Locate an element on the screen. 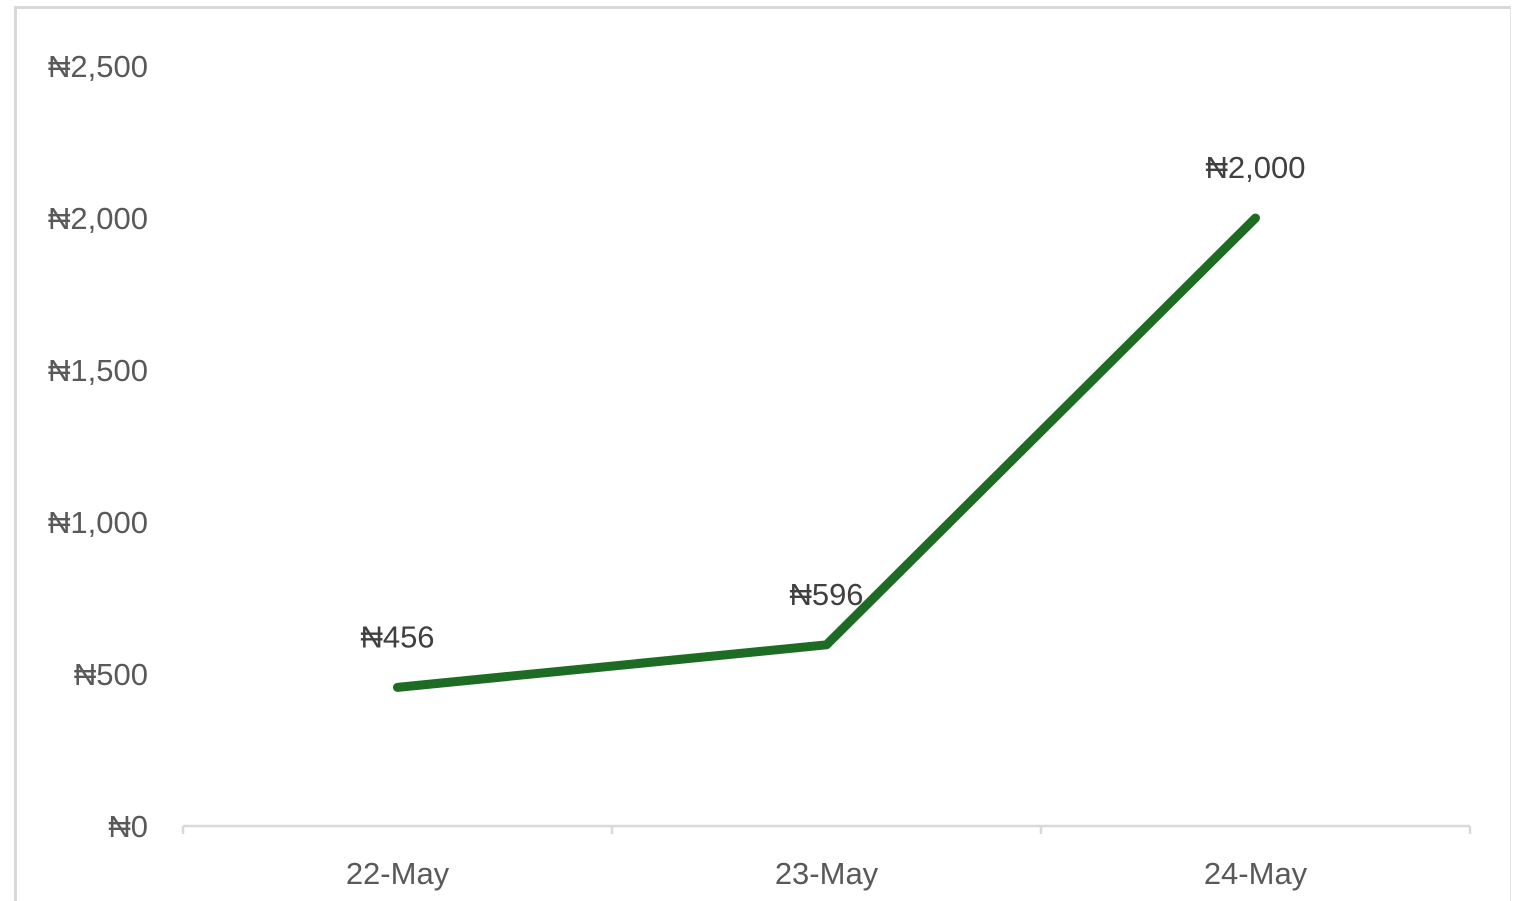 The height and width of the screenshot is (901, 1513). y-axis-tick-labels: ₦0 ₦500 ₦1,000 ₦1,500 ₦2,000 ₦2,500 is located at coordinates (98, 446).